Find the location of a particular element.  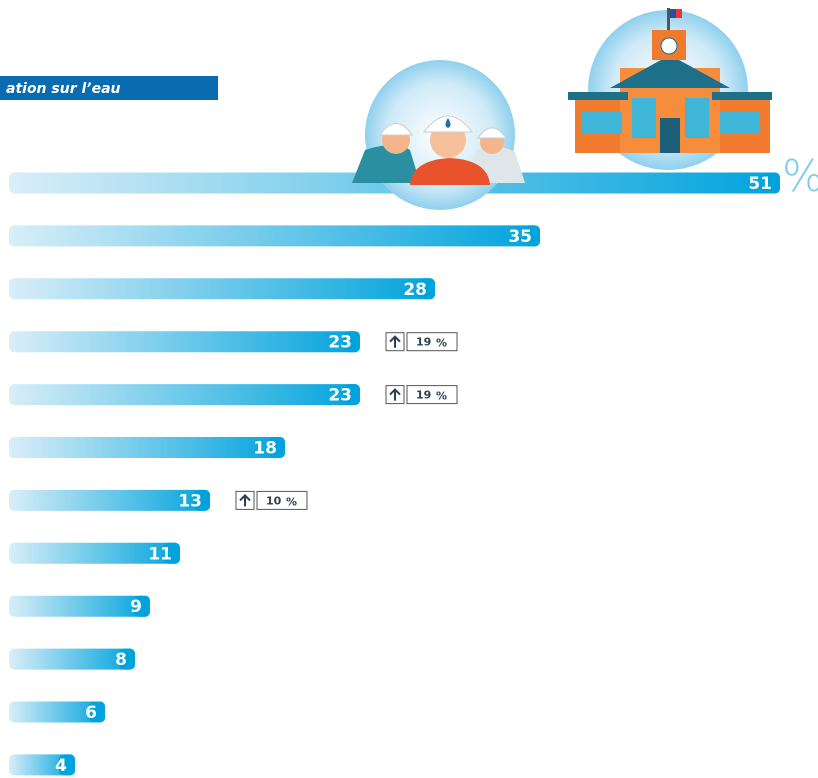

school-illustration is located at coordinates (670, 89).